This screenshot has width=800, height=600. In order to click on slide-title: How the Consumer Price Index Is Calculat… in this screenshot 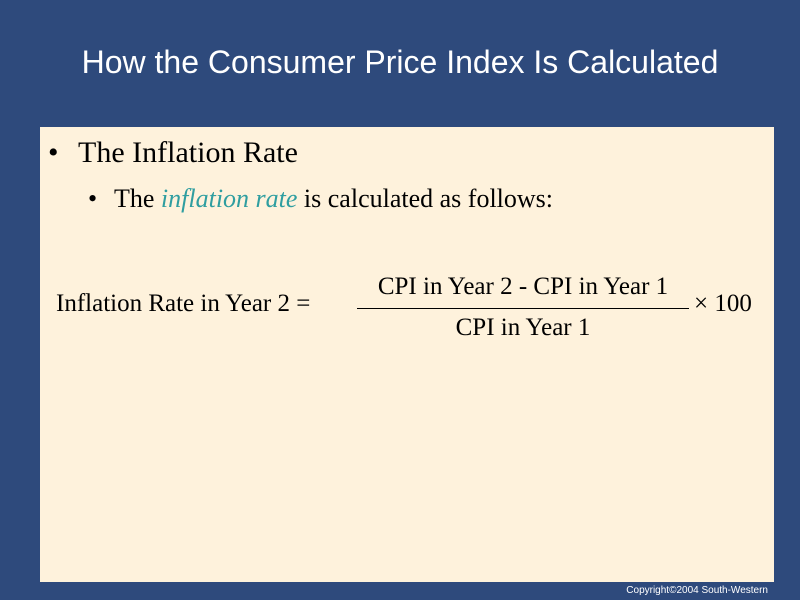, I will do `click(400, 62)`.